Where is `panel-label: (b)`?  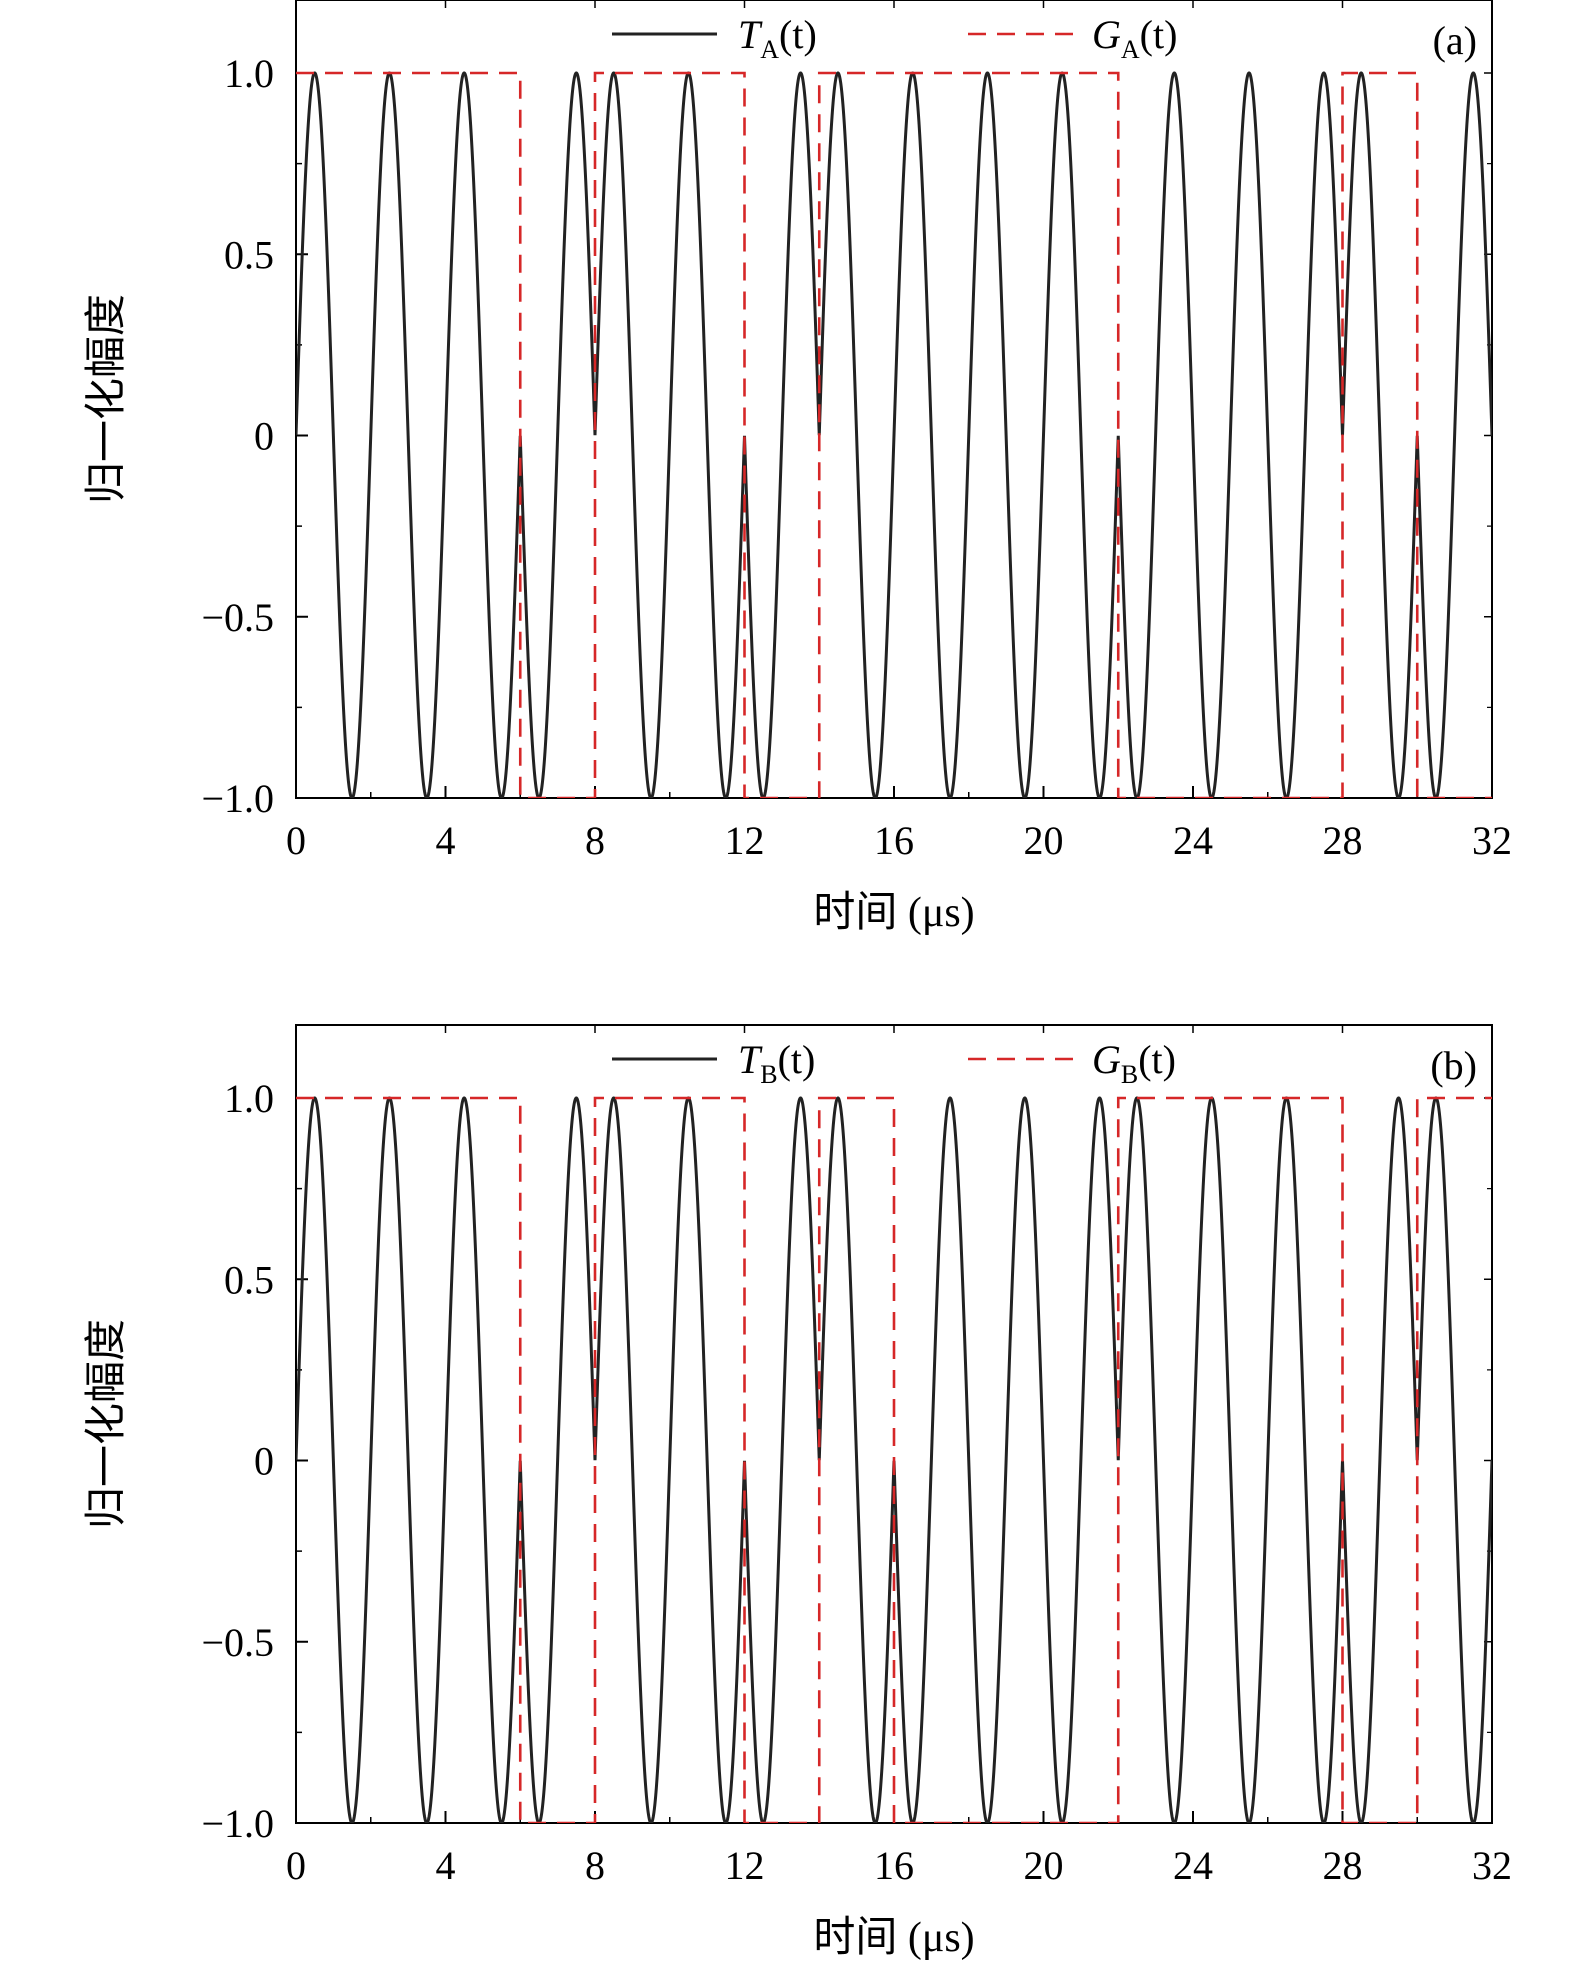
panel-label: (b) is located at coordinates (1453, 1065).